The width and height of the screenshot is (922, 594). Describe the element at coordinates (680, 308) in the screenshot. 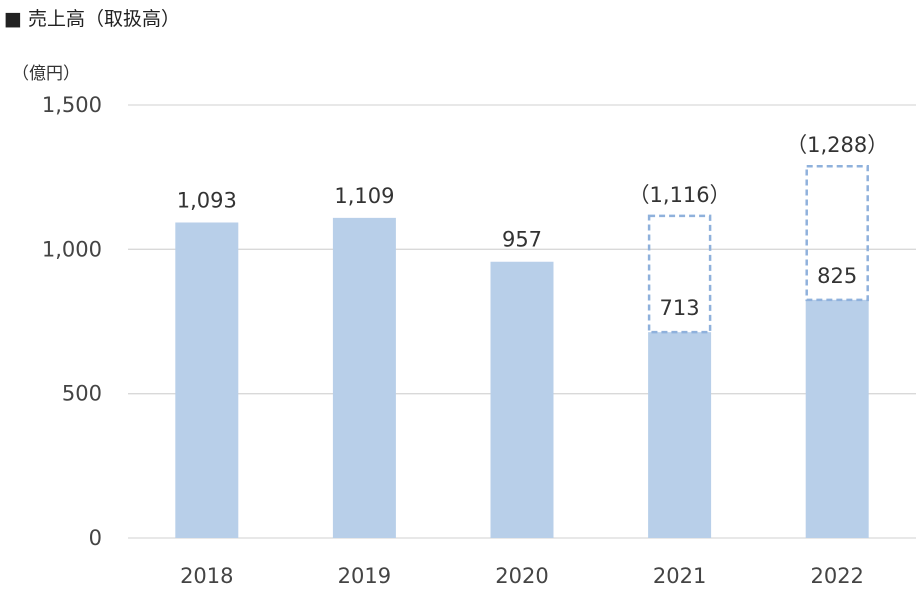

I see `value-label: 713` at that location.